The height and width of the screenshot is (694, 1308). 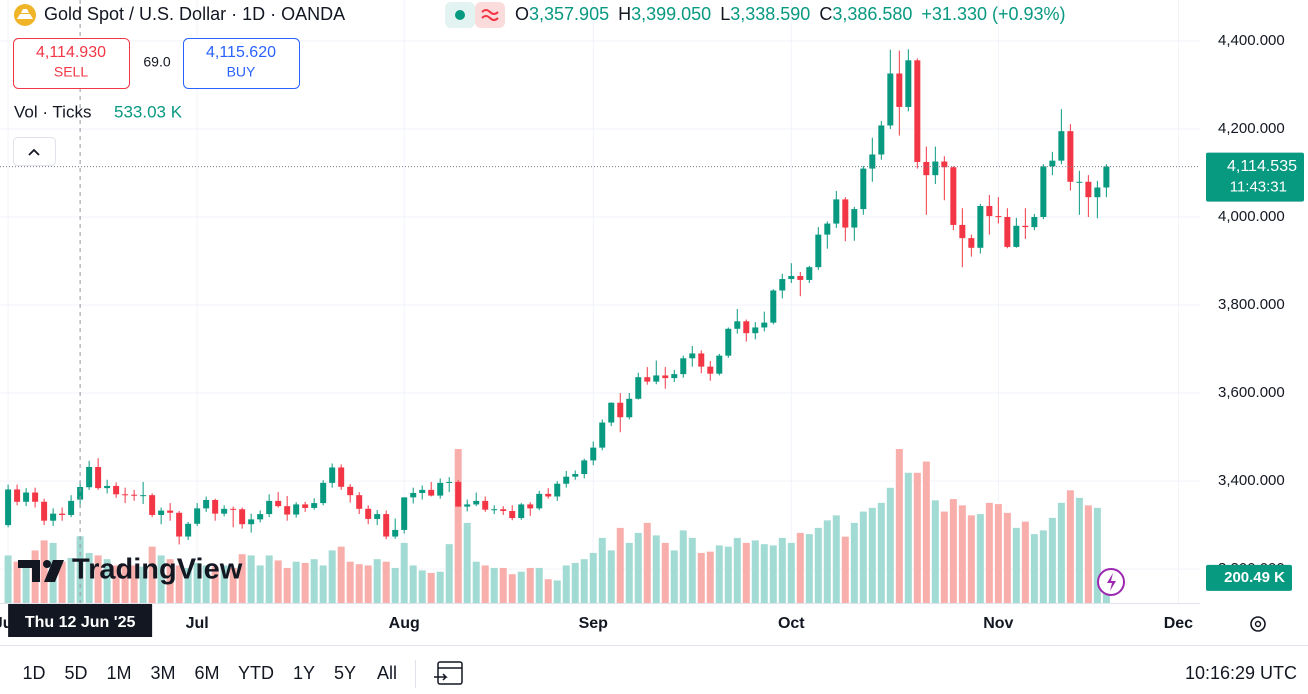 I want to click on calendar-body, so click(x=450, y=673).